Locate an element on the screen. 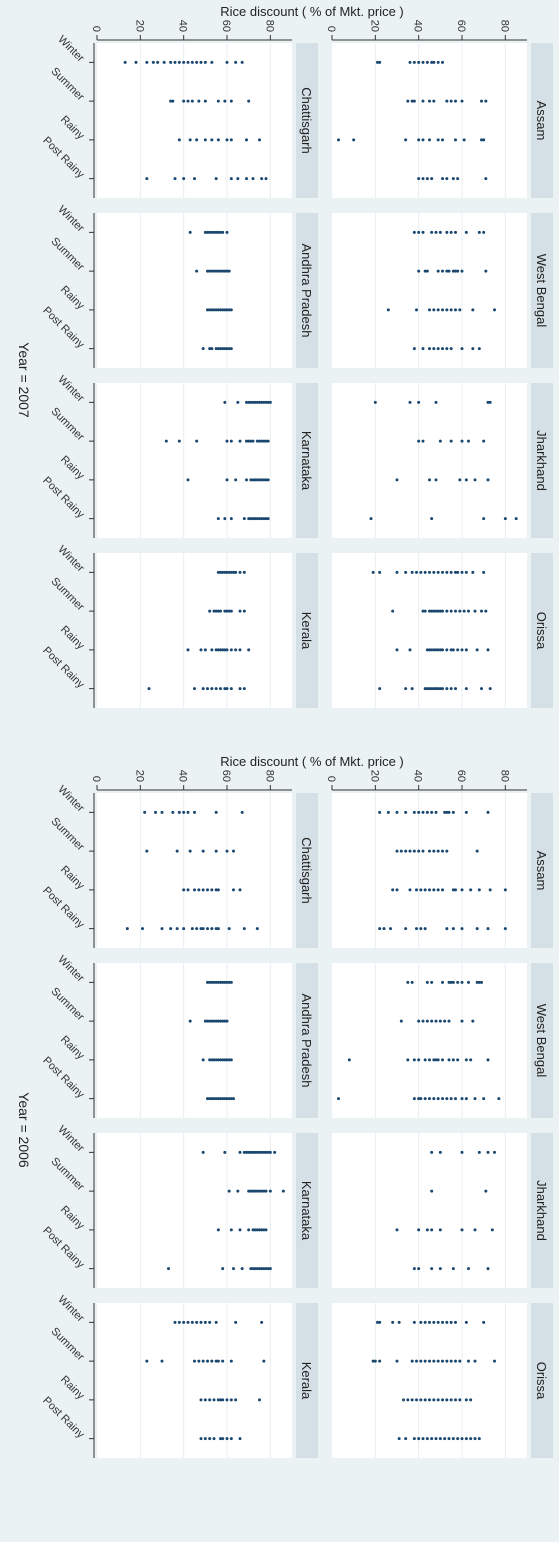 This screenshot has width=559, height=1542. y-tick-label: 20 is located at coordinates (139, 26).